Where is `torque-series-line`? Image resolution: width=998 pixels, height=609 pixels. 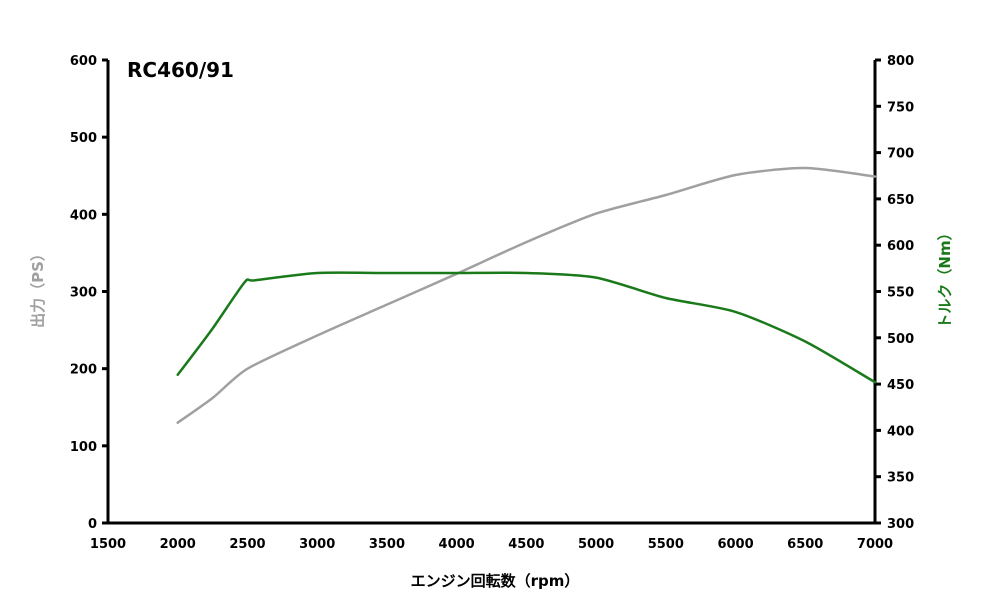 torque-series-line is located at coordinates (526, 327).